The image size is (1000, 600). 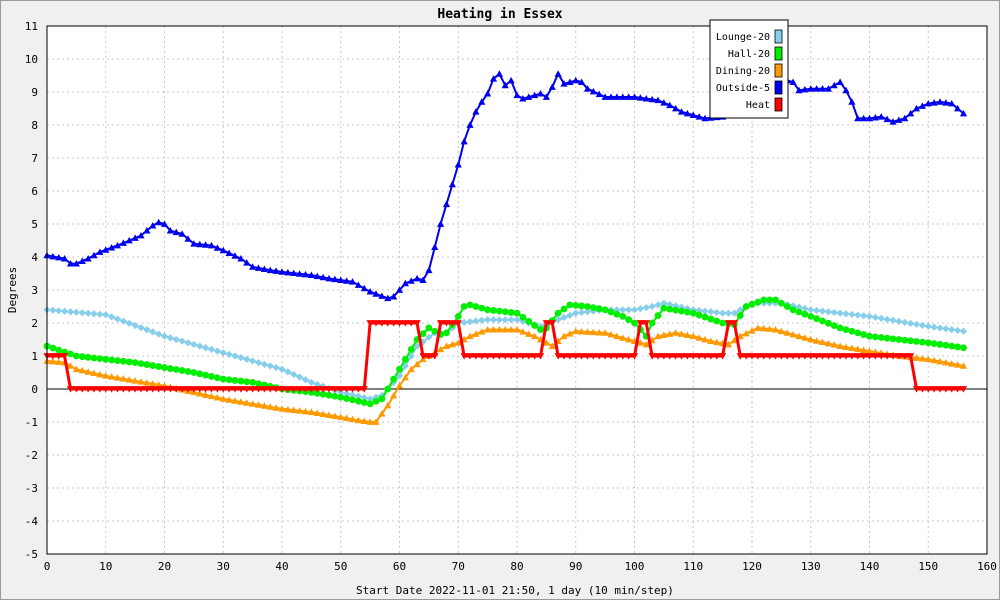 What do you see at coordinates (758, 105) in the screenshot?
I see `legend-label: Heat` at bounding box center [758, 105].